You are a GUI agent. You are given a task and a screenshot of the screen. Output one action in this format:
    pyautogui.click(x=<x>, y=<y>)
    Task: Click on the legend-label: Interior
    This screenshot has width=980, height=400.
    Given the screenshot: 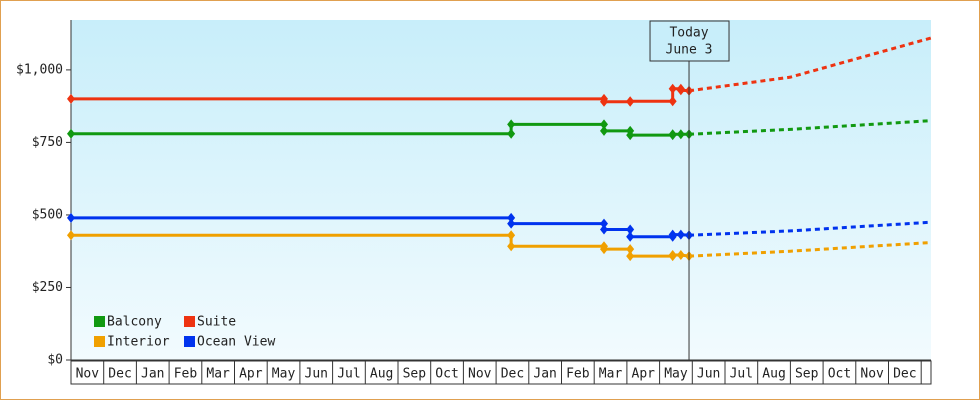 What is the action you would take?
    pyautogui.click(x=138, y=342)
    